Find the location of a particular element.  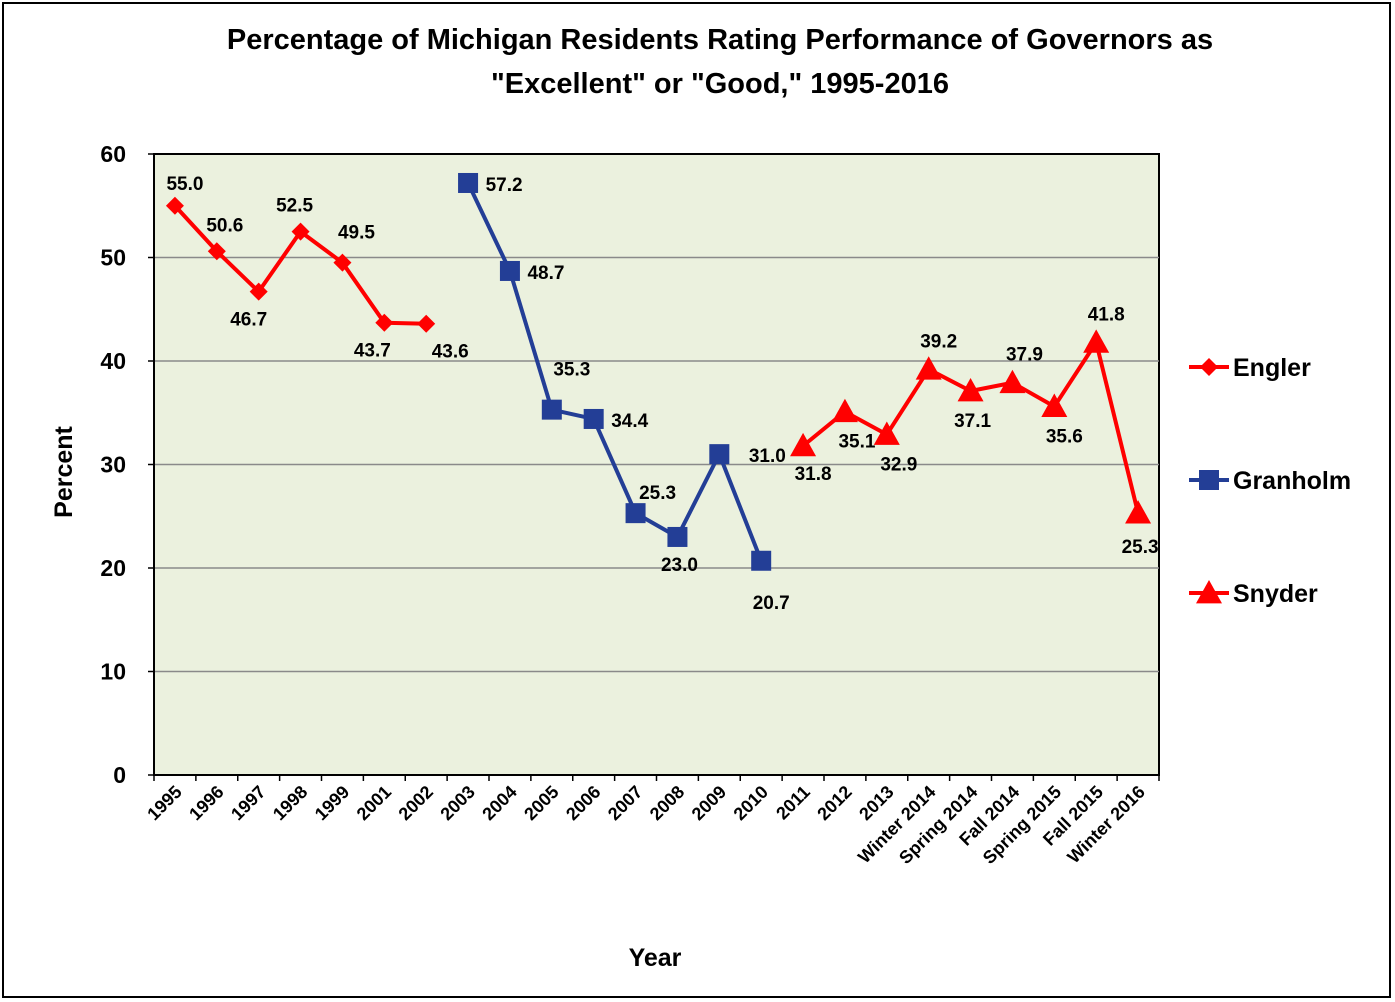

legend-marker-granholm is located at coordinates (1209, 480).